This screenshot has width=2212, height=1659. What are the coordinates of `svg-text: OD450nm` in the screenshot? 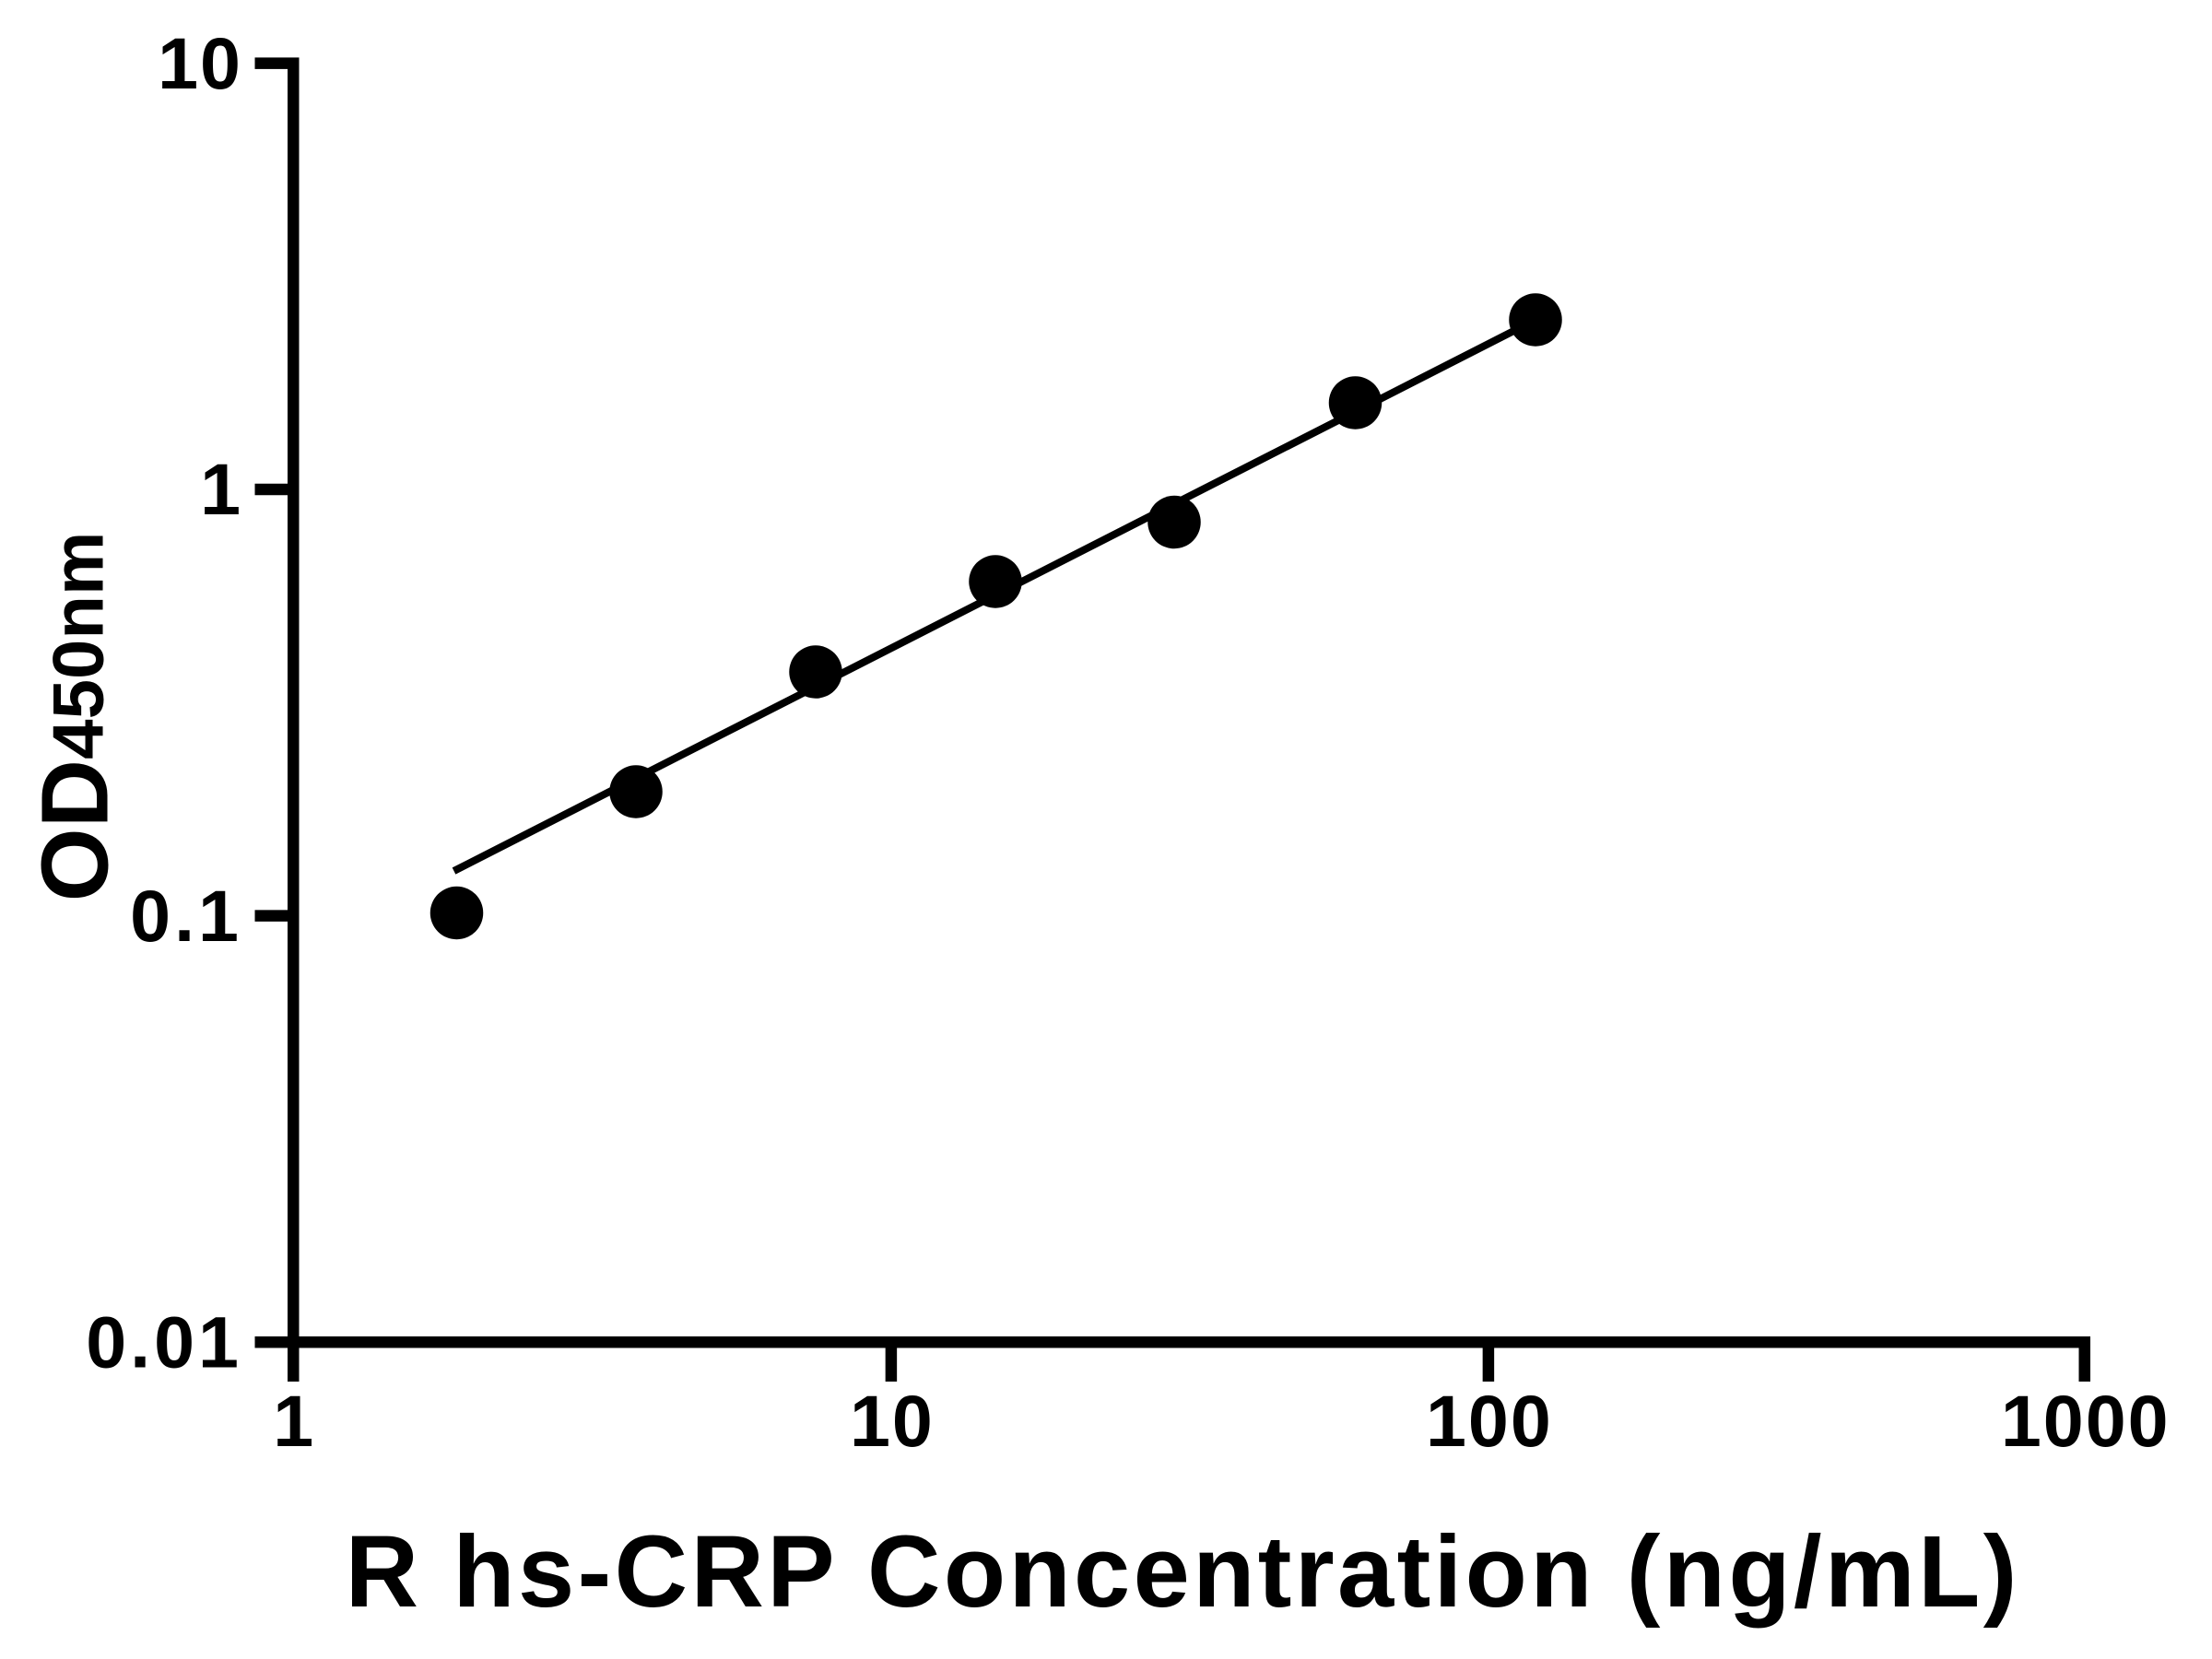 It's located at (75, 717).